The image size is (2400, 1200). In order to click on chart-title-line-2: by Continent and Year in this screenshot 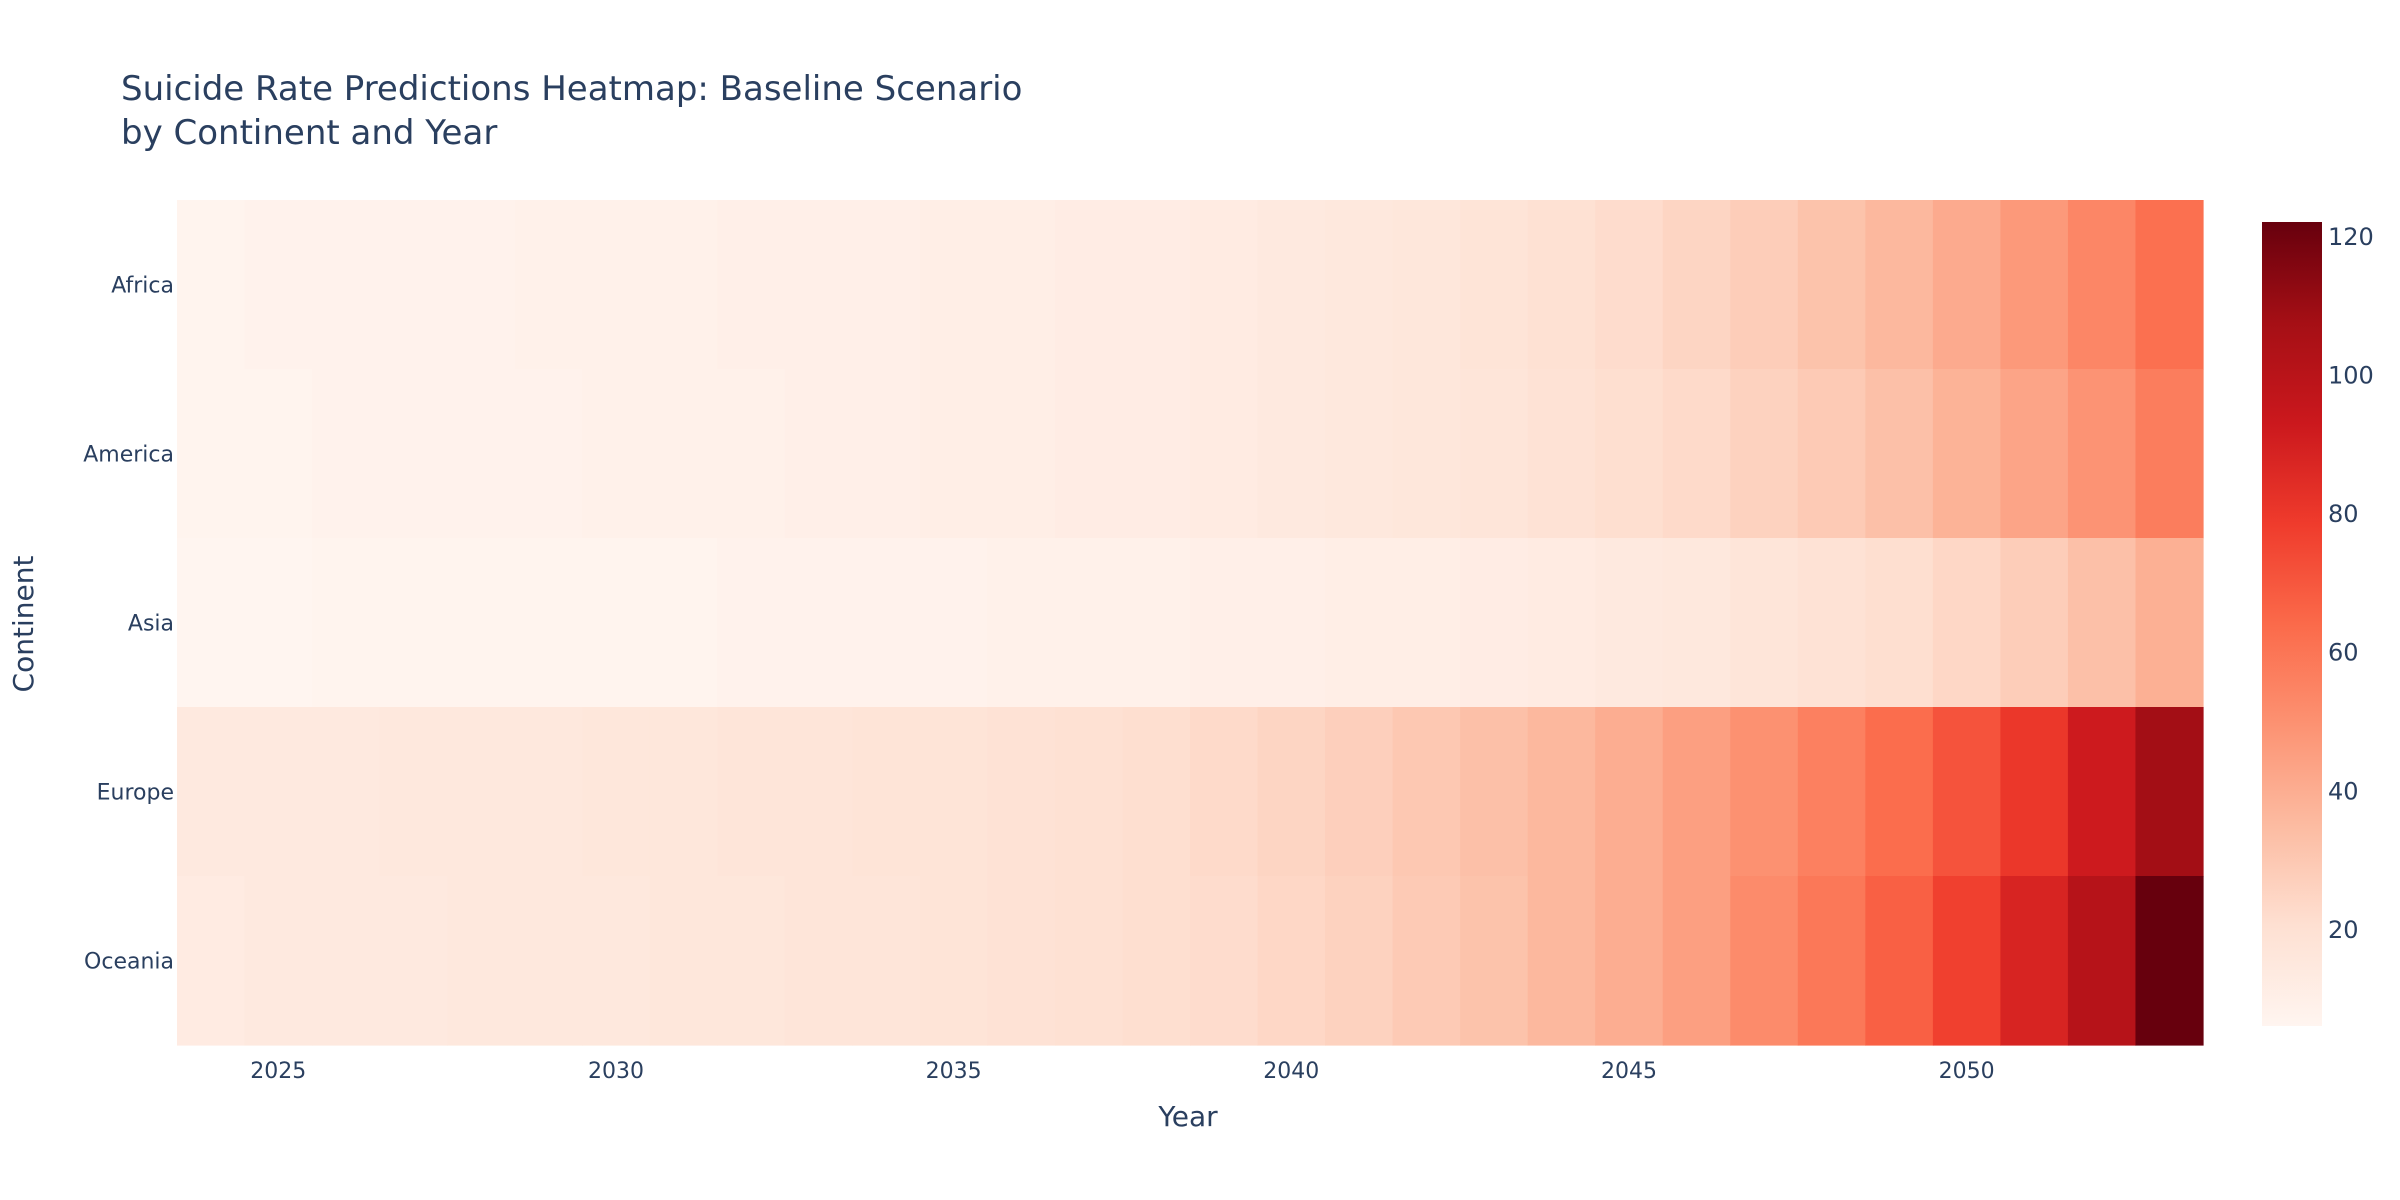, I will do `click(309, 133)`.